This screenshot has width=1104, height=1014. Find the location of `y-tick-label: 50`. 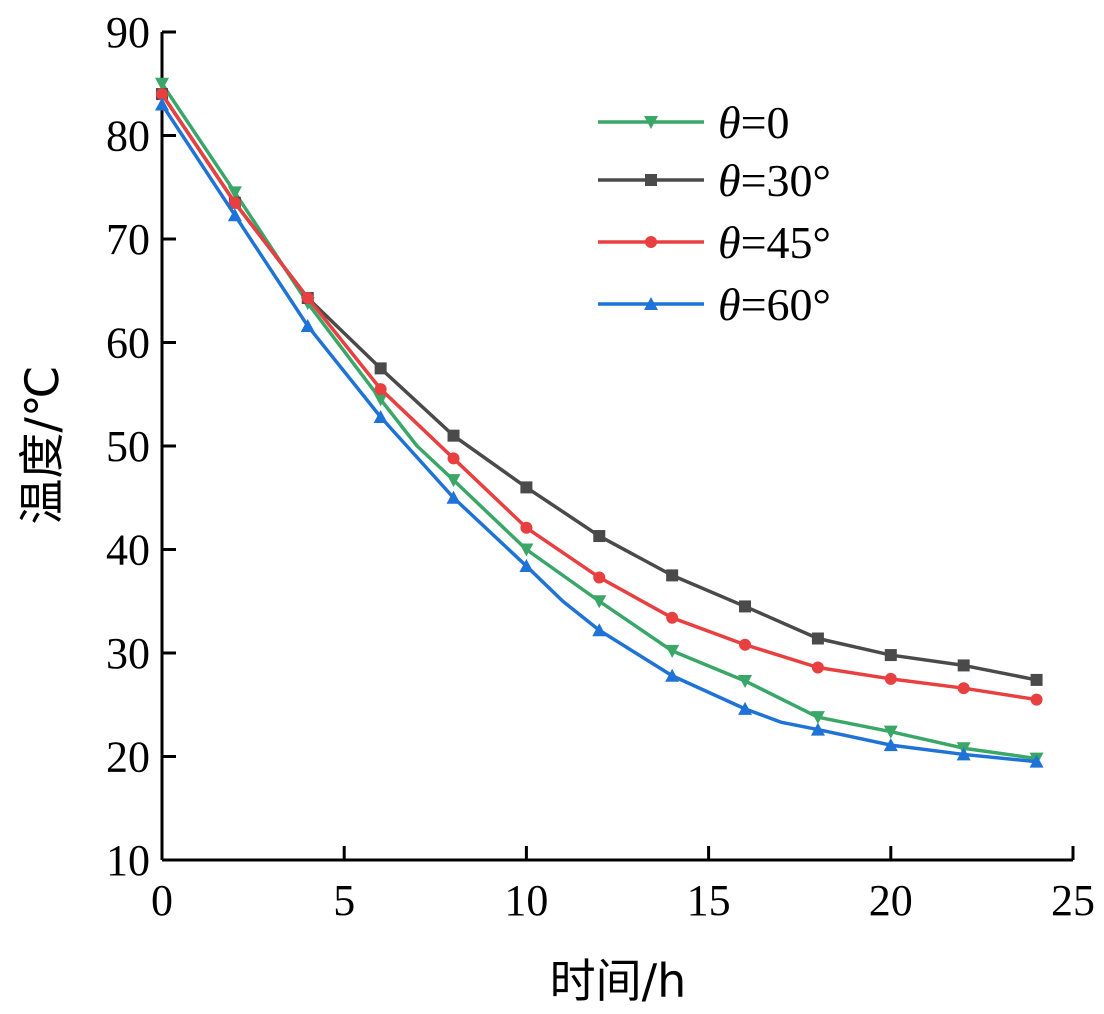

y-tick-label: 50 is located at coordinates (128, 446).